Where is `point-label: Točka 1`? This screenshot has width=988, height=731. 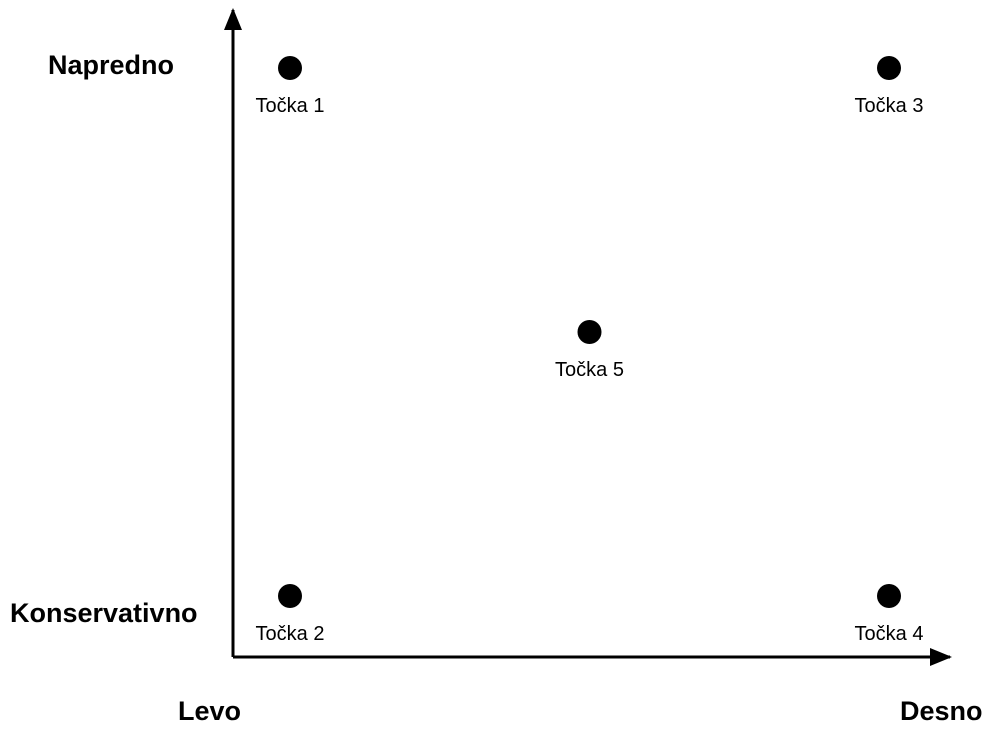
point-label: Točka 1 is located at coordinates (290, 106).